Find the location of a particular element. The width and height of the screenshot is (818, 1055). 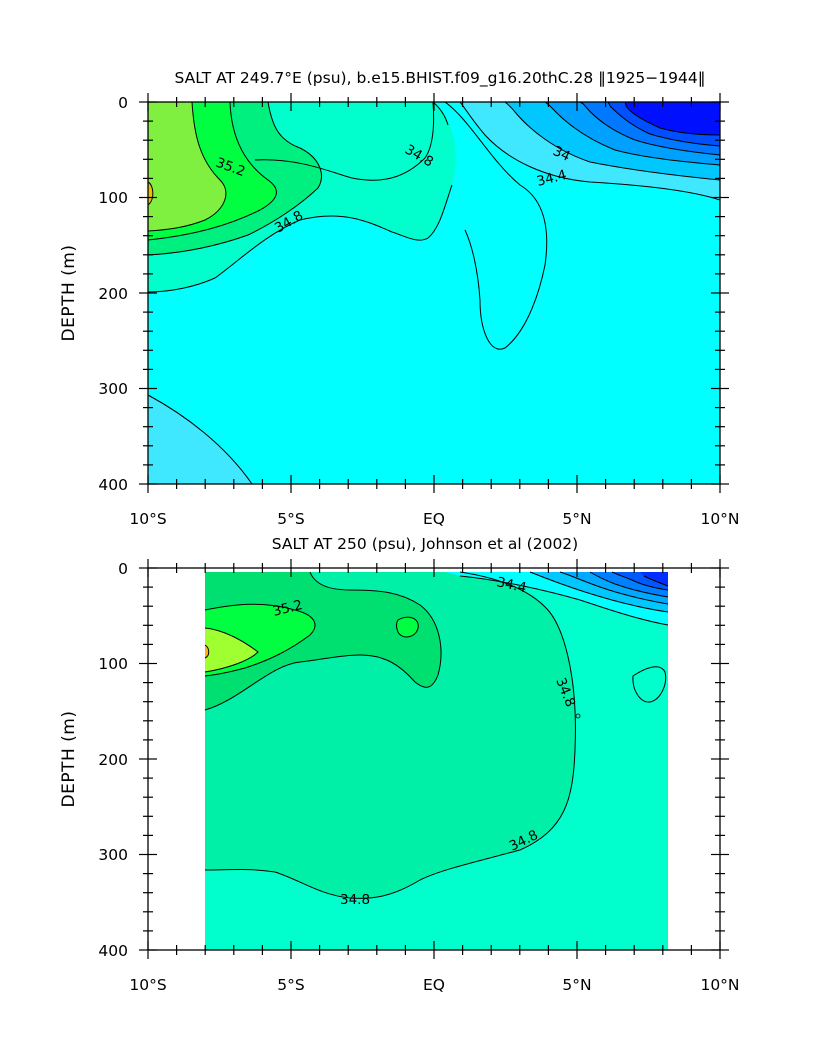

p1-x-tick-label: EQ is located at coordinates (434, 519).